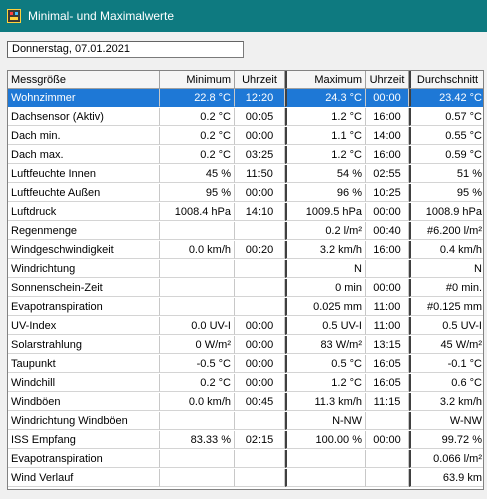 This screenshot has width=487, height=499. I want to click on cell-average: 1008.9 hPa, so click(446, 212).